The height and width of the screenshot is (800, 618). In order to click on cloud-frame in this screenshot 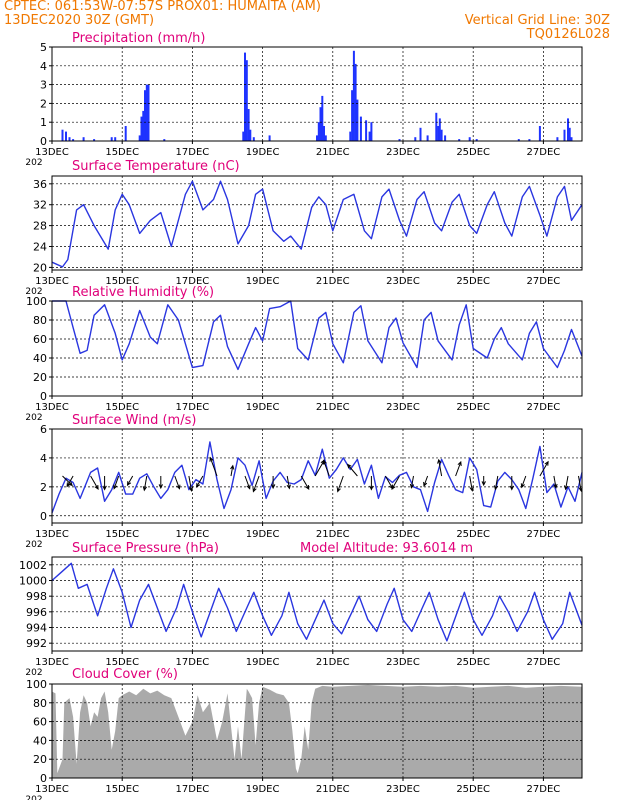, I will do `click(317, 731)`.